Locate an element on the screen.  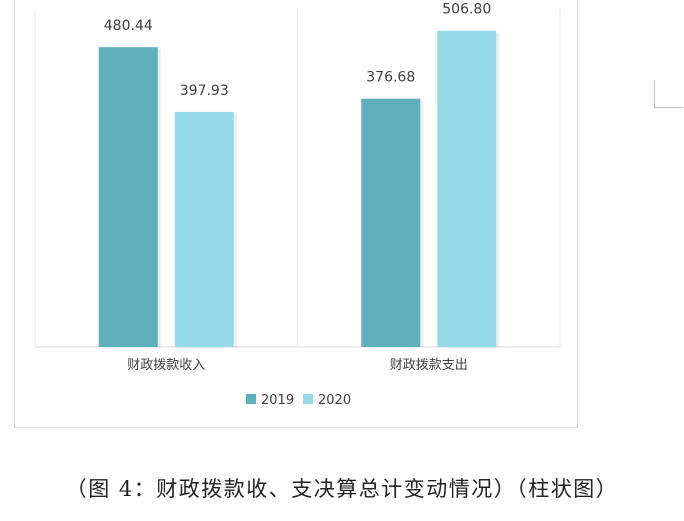
legend-label: 2020 is located at coordinates (334, 400).